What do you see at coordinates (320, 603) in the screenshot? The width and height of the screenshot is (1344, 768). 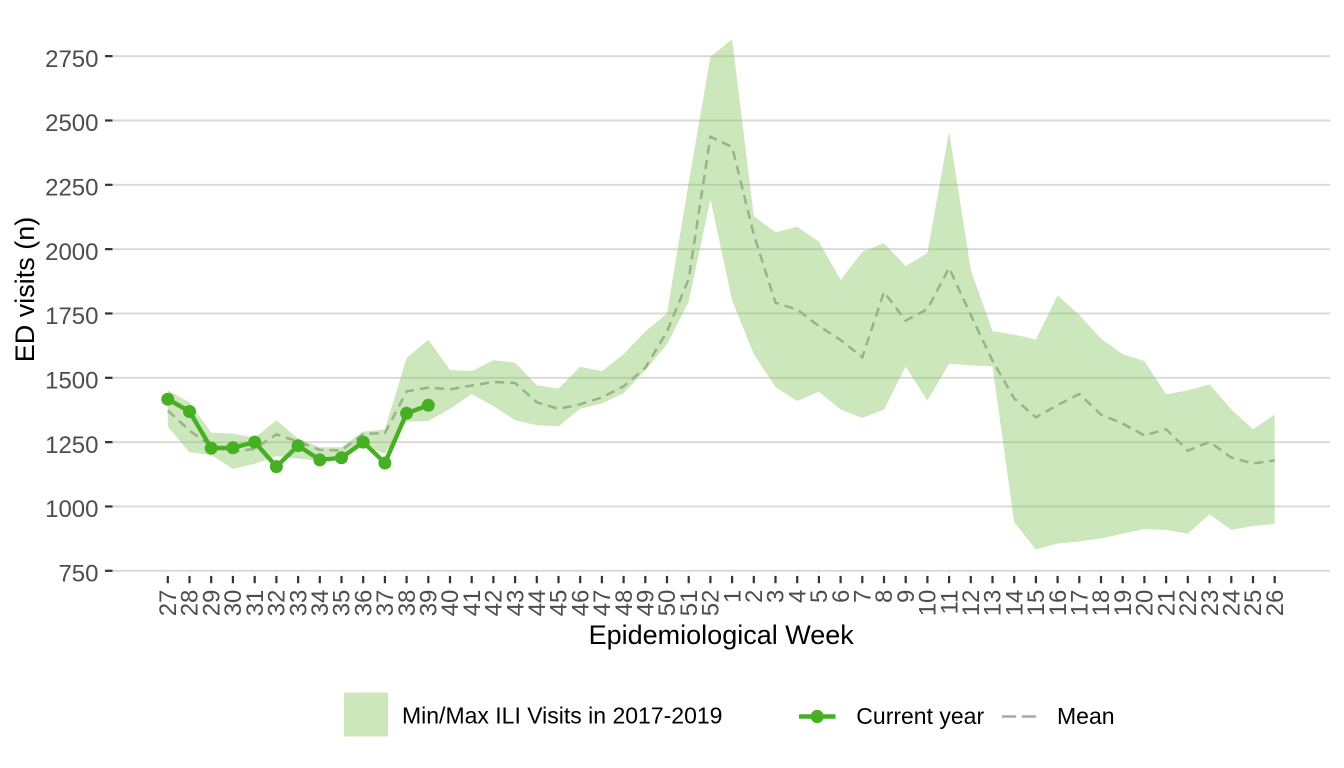 I see `svg-text: 34` at bounding box center [320, 603].